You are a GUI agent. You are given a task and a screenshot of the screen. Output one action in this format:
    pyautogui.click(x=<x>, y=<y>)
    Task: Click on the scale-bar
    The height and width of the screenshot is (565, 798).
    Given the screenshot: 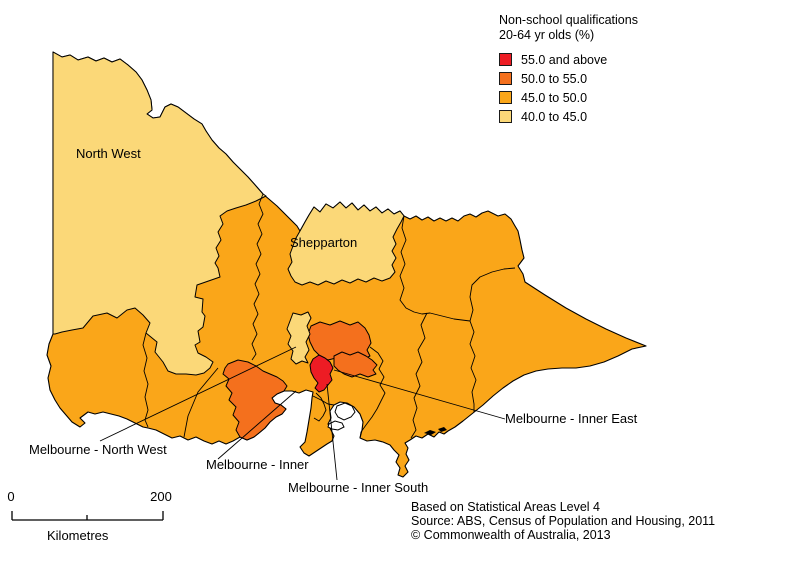 What is the action you would take?
    pyautogui.click(x=87, y=516)
    